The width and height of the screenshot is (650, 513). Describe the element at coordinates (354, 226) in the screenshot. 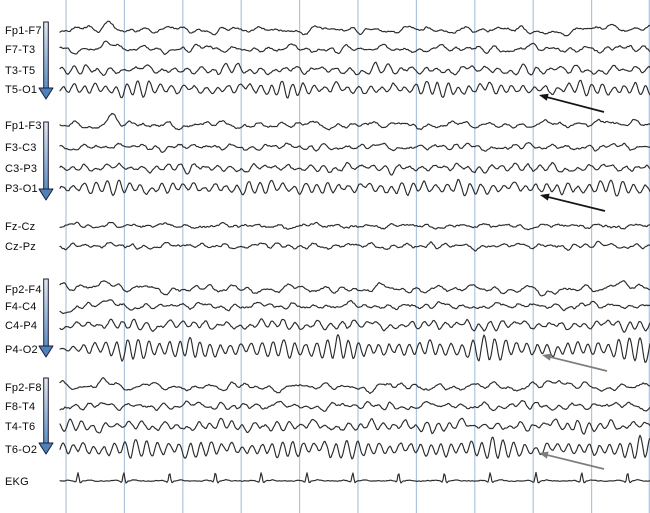

I see `trace-fz-cz` at that location.